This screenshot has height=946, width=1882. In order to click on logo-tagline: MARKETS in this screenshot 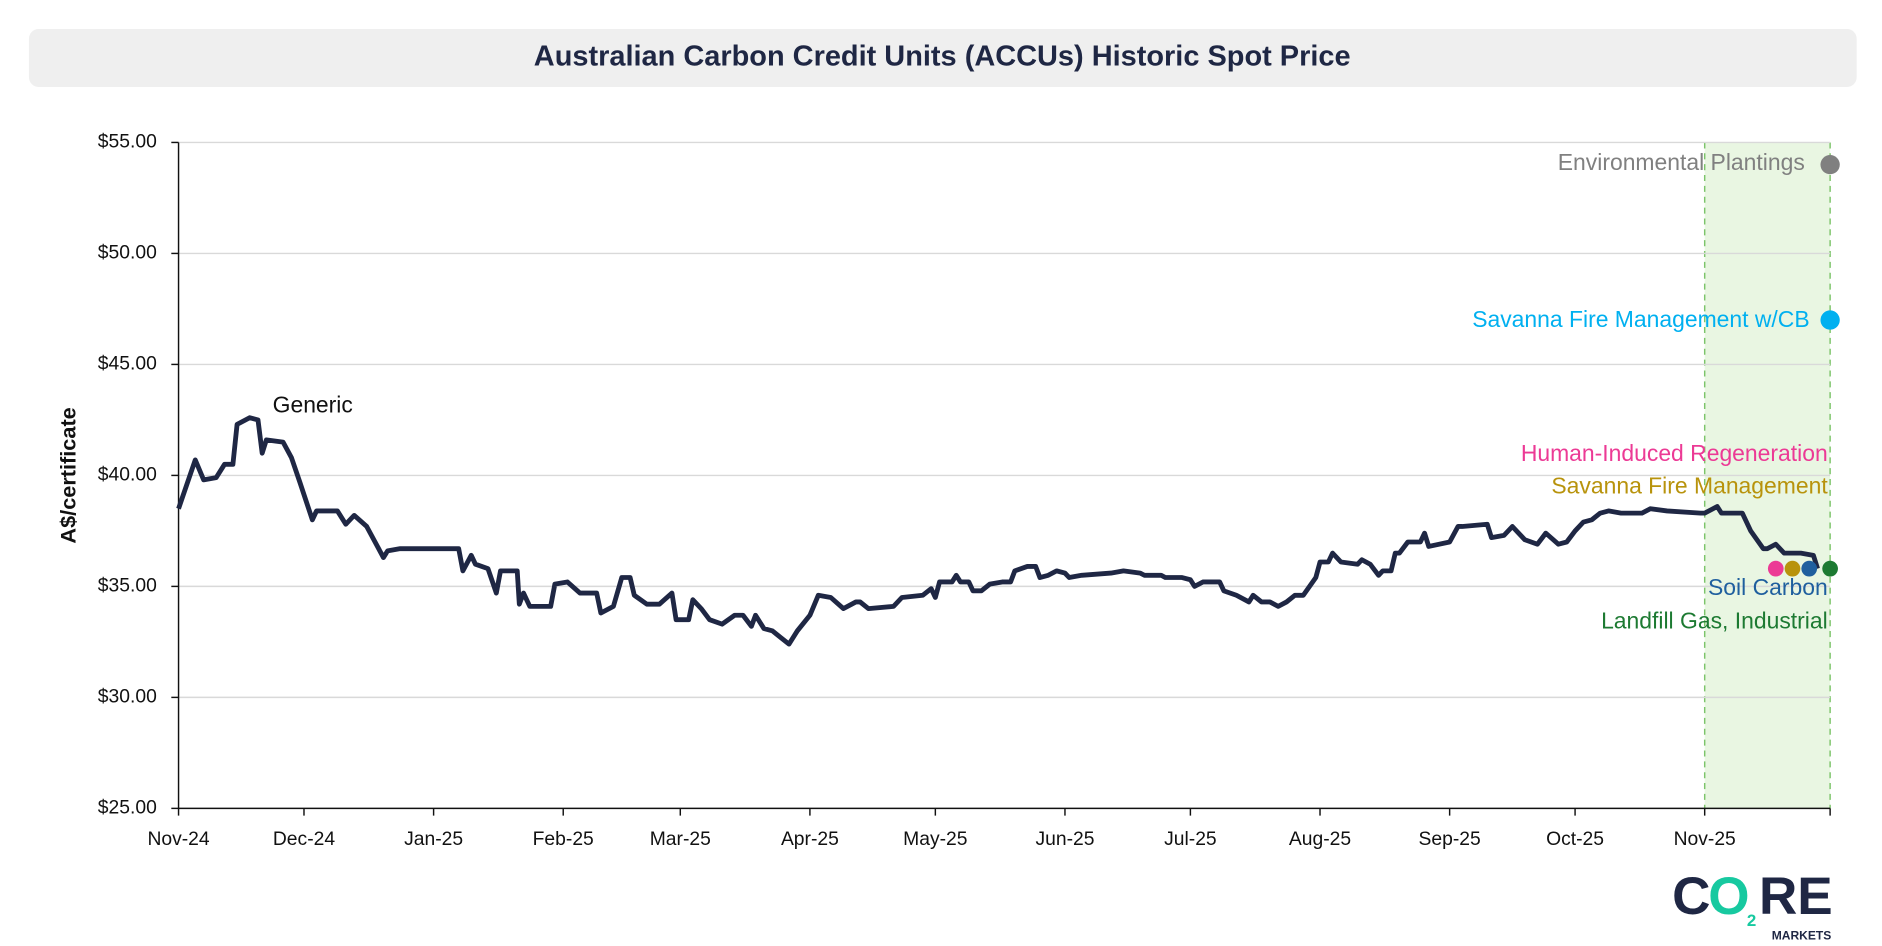, I will do `click(1802, 935)`.